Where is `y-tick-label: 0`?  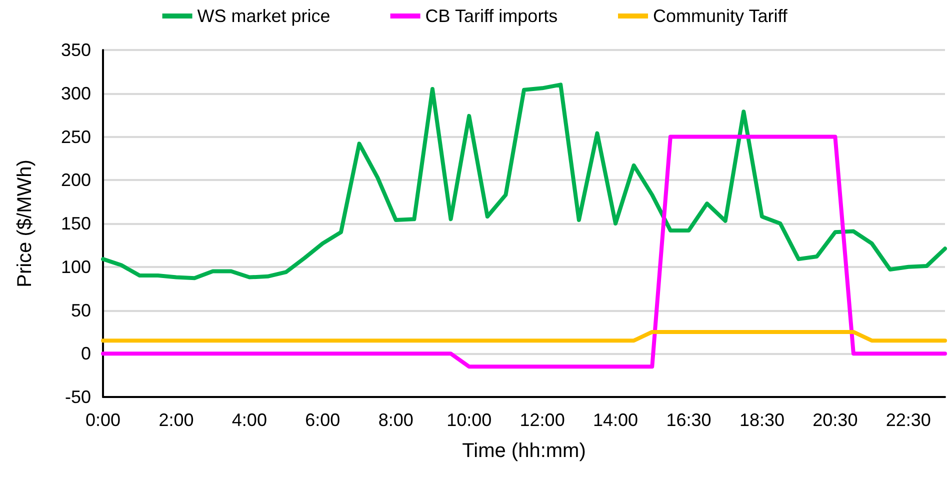
y-tick-label: 0 is located at coordinates (85, 354).